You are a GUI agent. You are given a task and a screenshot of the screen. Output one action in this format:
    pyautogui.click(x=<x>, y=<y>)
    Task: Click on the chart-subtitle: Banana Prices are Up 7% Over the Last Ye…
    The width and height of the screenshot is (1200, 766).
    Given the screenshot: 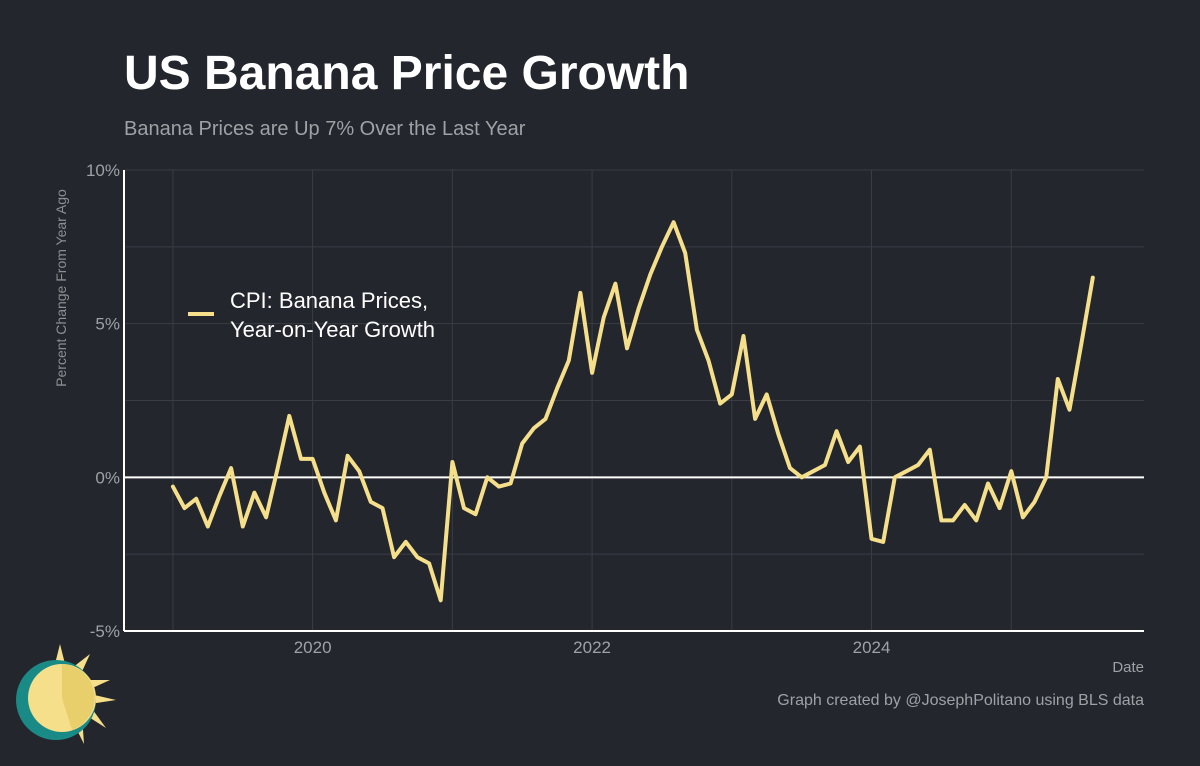 What is the action you would take?
    pyautogui.click(x=325, y=129)
    